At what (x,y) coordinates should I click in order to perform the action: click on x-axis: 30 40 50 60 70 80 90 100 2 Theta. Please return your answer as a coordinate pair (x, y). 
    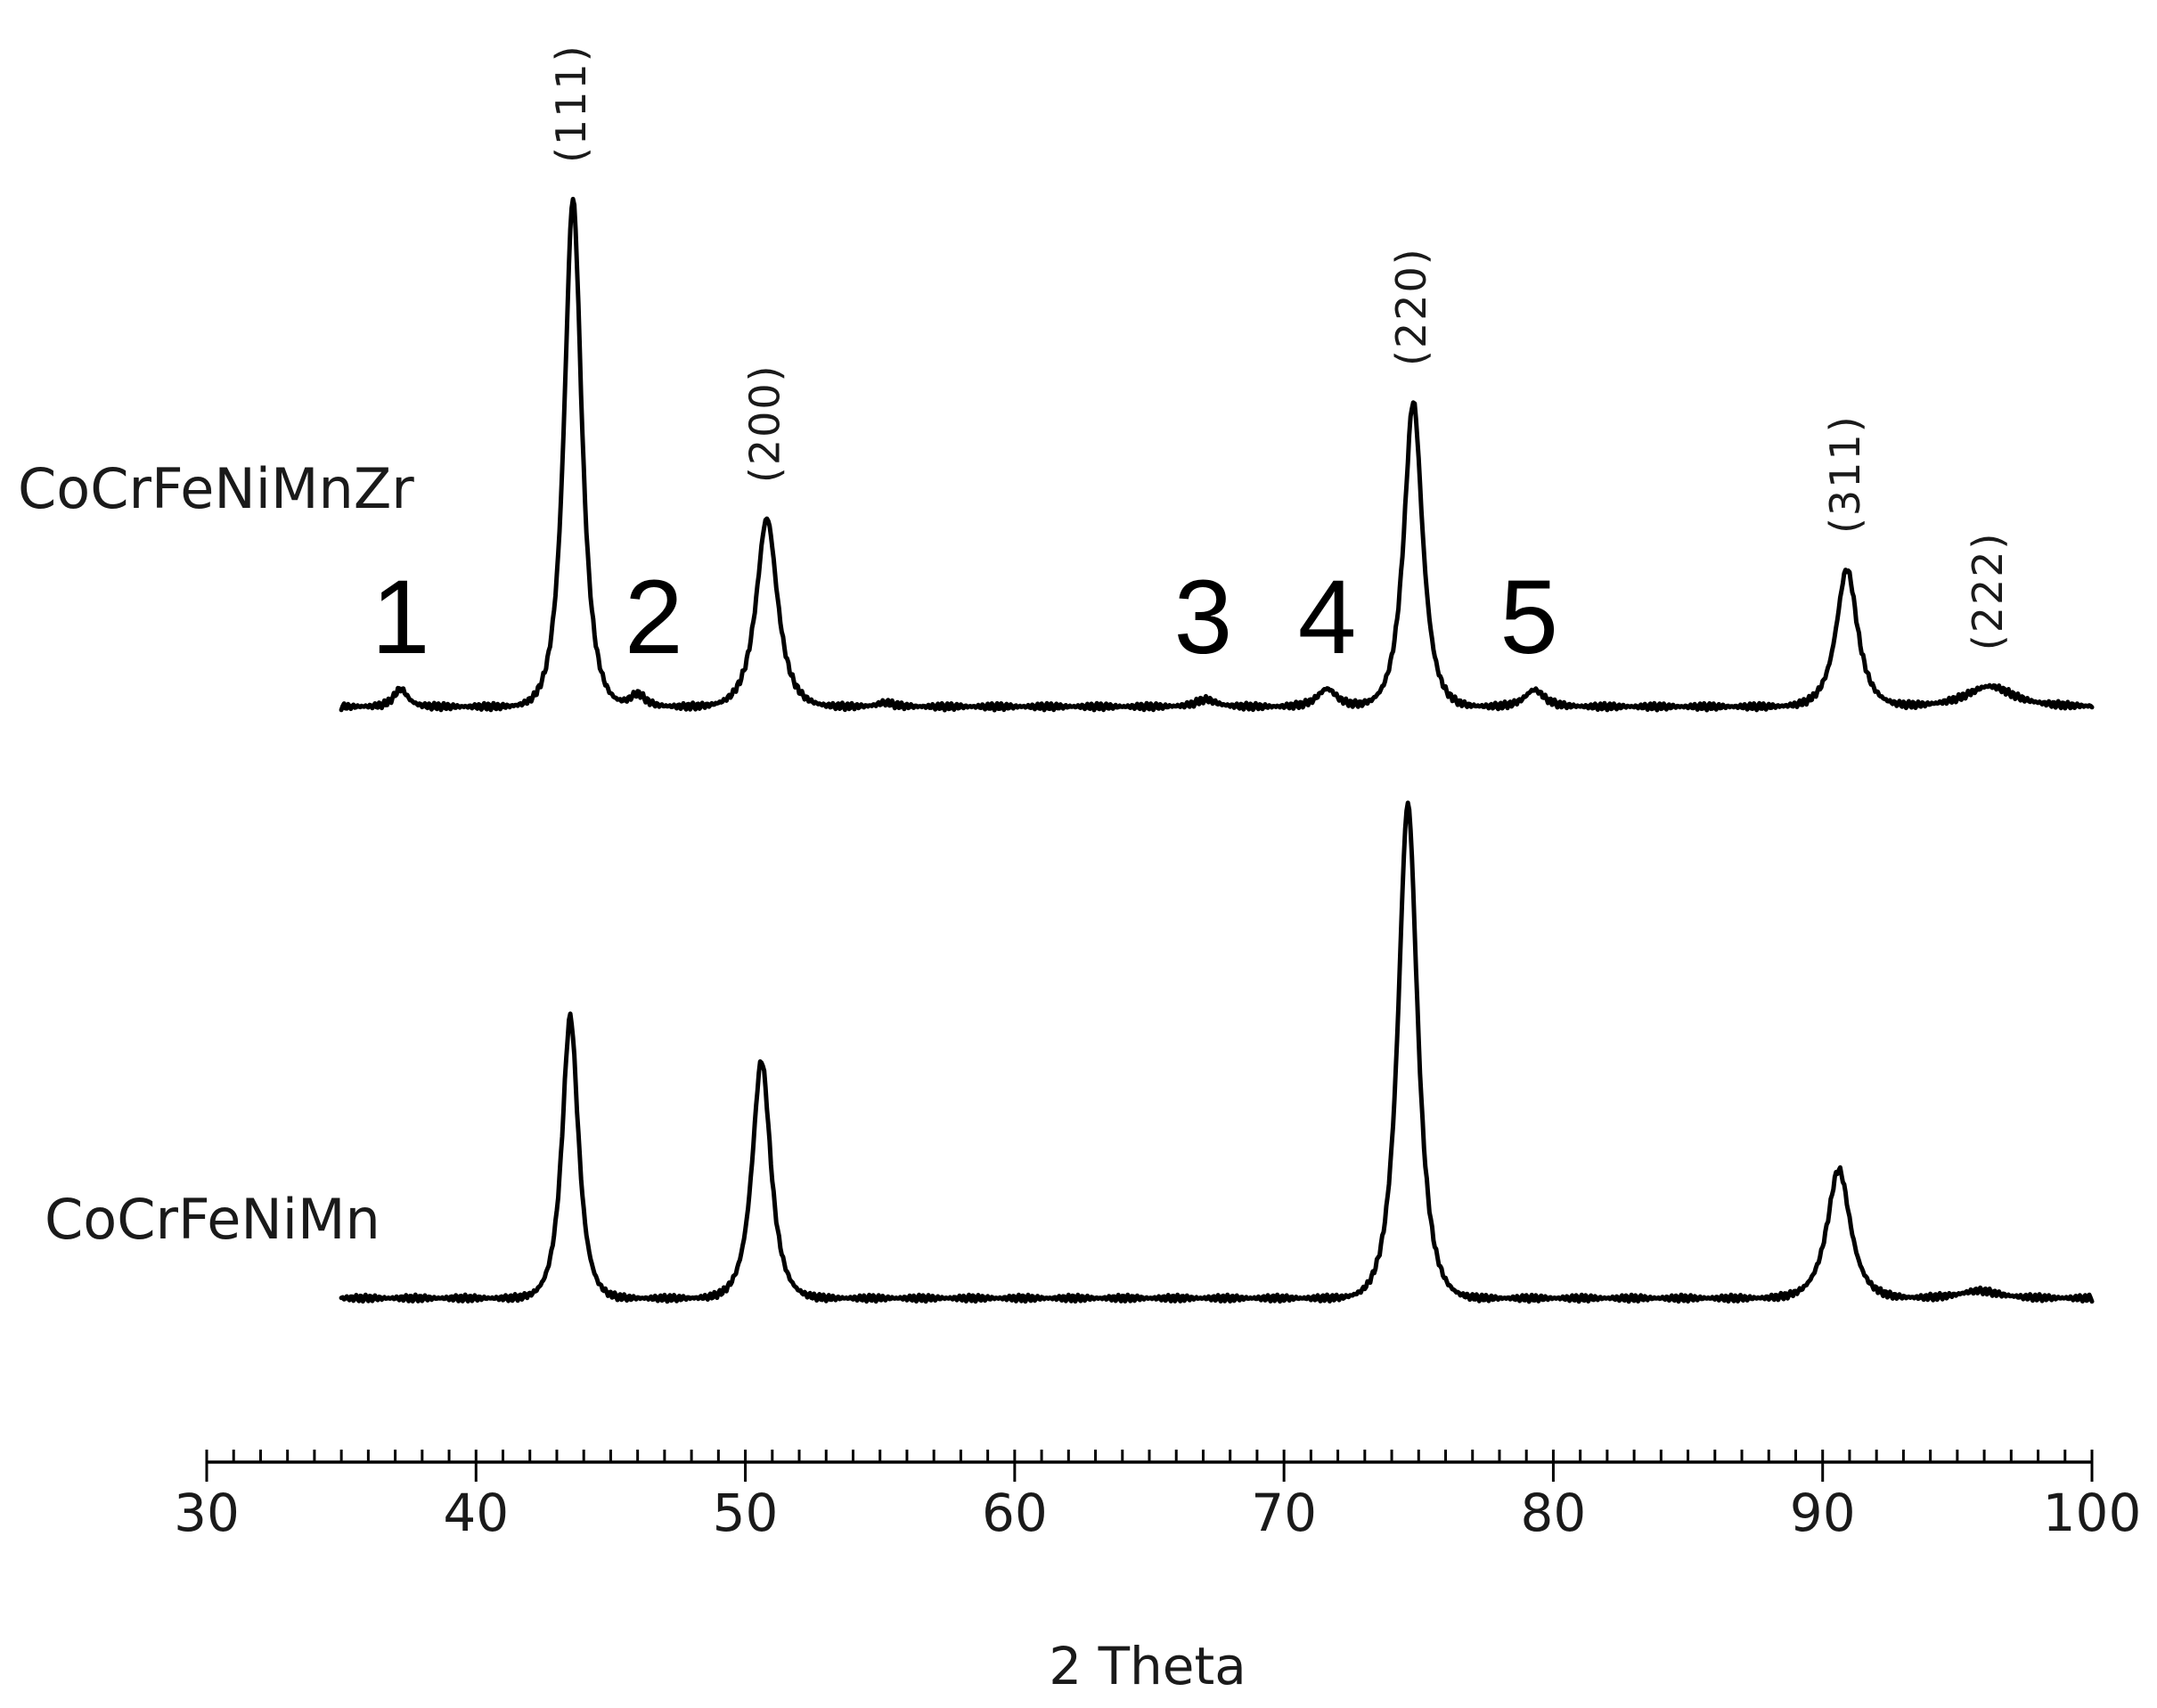
    Looking at the image, I should click on (1157, 1573).